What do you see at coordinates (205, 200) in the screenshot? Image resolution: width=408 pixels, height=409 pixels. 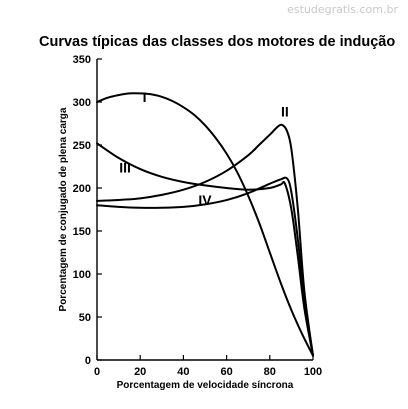 I see `curve-label-iv: IV` at bounding box center [205, 200].